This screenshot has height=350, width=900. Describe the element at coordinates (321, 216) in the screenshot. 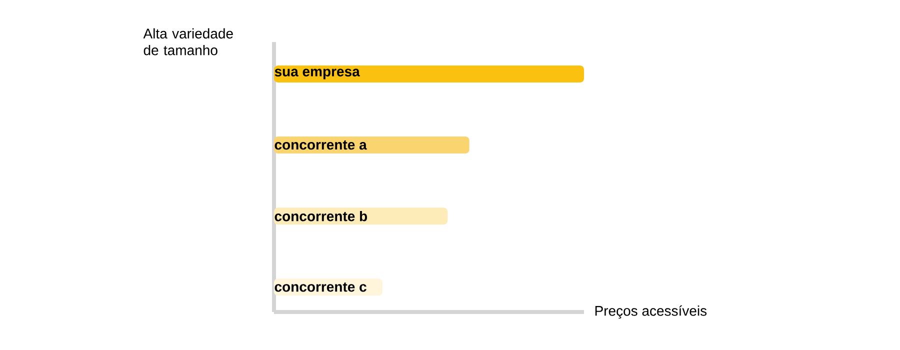

I see `y-tick-label: concorrente b` at that location.